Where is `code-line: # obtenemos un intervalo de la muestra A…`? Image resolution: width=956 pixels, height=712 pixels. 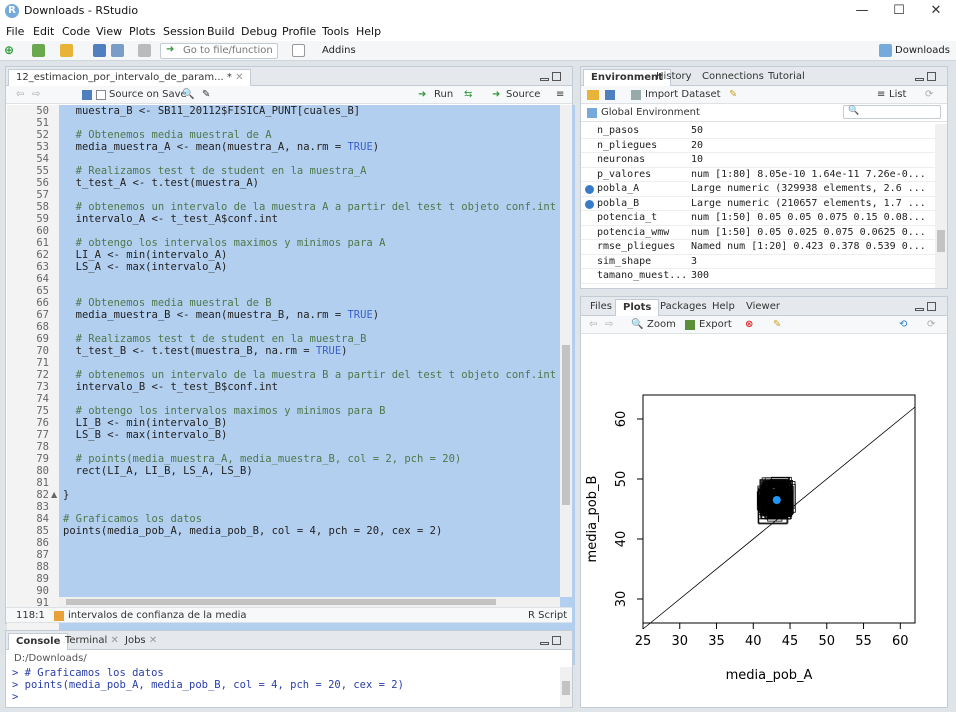 code-line: # obtenemos un intervalo de la muestra A… is located at coordinates (310, 207).